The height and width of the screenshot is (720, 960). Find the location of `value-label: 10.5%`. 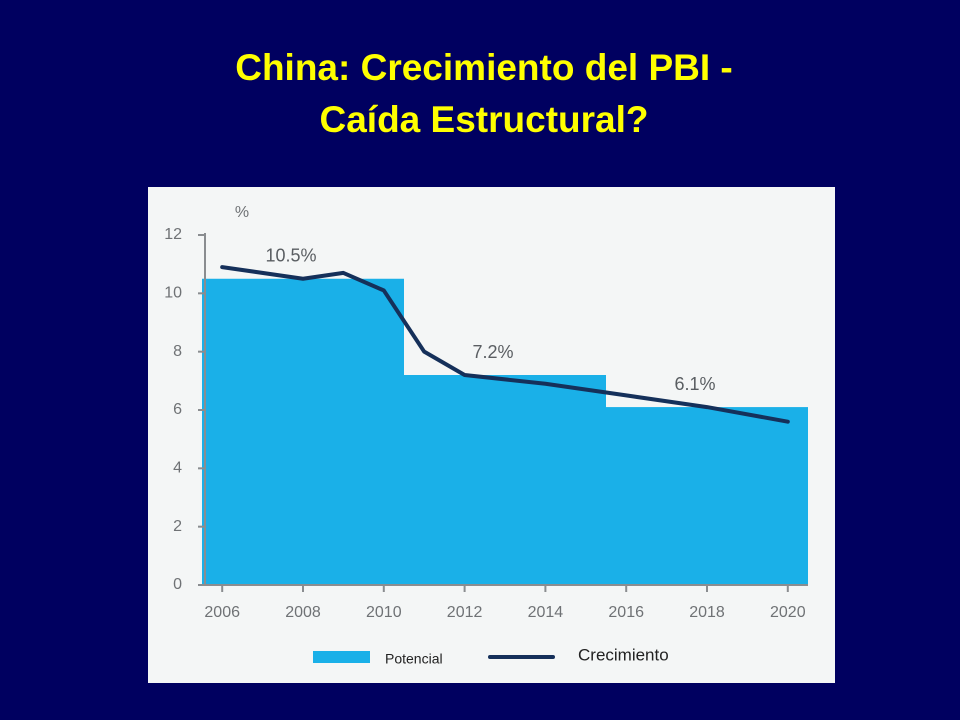

value-label: 10.5% is located at coordinates (290, 256).